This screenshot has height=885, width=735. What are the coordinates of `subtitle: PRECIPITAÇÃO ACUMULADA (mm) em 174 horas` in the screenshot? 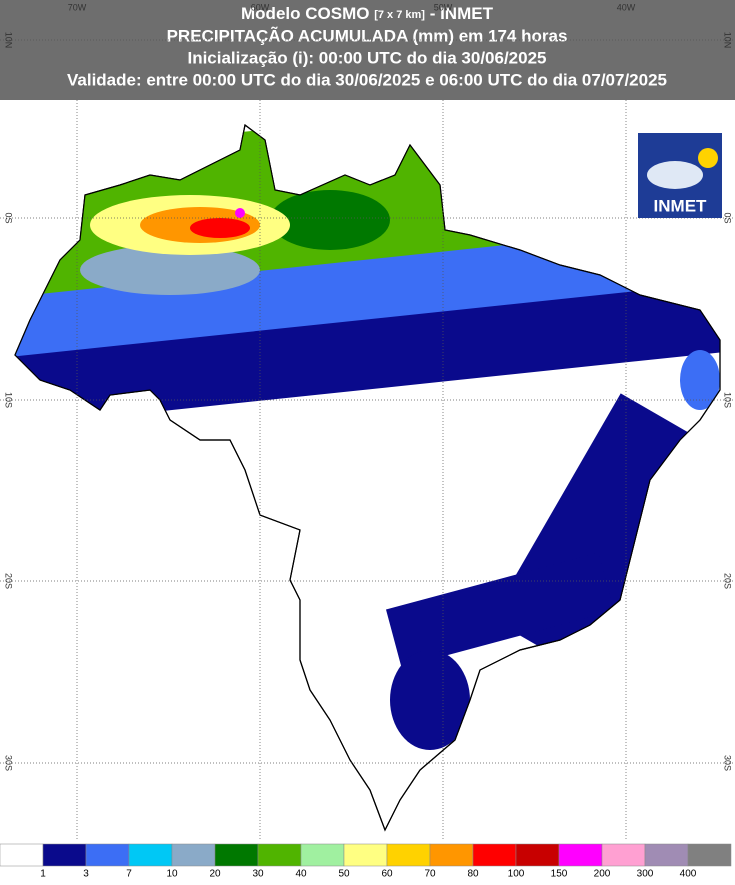 It's located at (367, 35).